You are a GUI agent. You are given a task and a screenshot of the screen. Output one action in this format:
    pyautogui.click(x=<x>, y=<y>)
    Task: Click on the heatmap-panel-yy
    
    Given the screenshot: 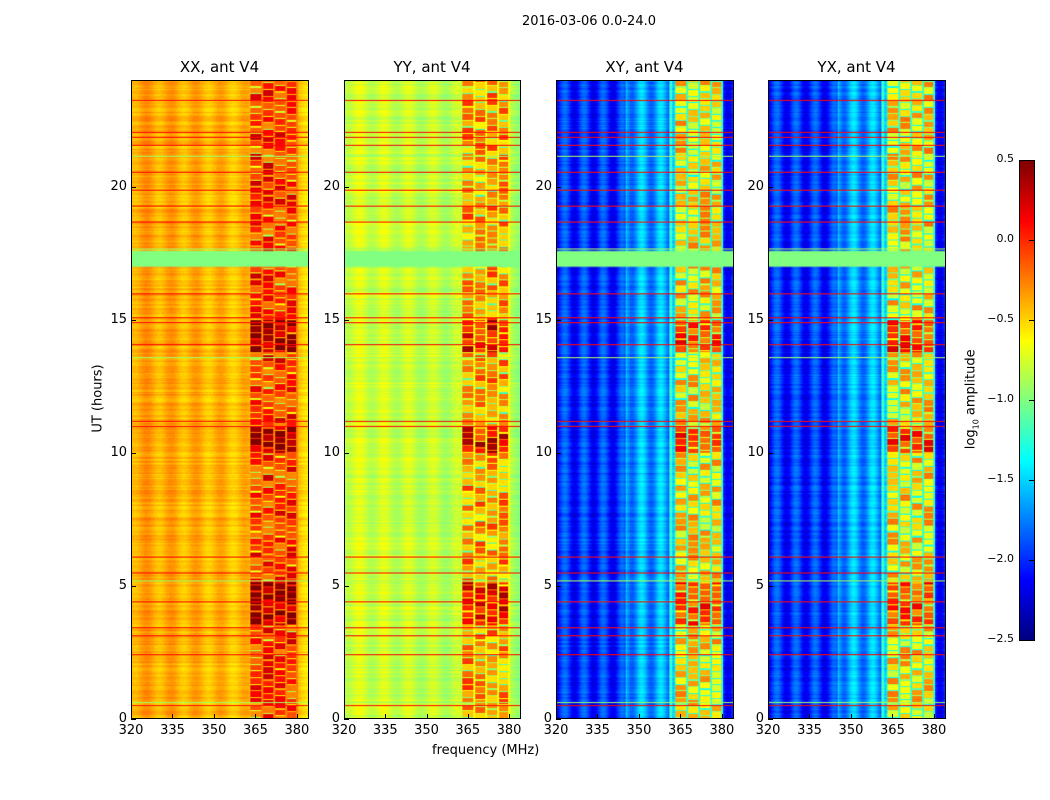 What is the action you would take?
    pyautogui.click(x=432, y=399)
    